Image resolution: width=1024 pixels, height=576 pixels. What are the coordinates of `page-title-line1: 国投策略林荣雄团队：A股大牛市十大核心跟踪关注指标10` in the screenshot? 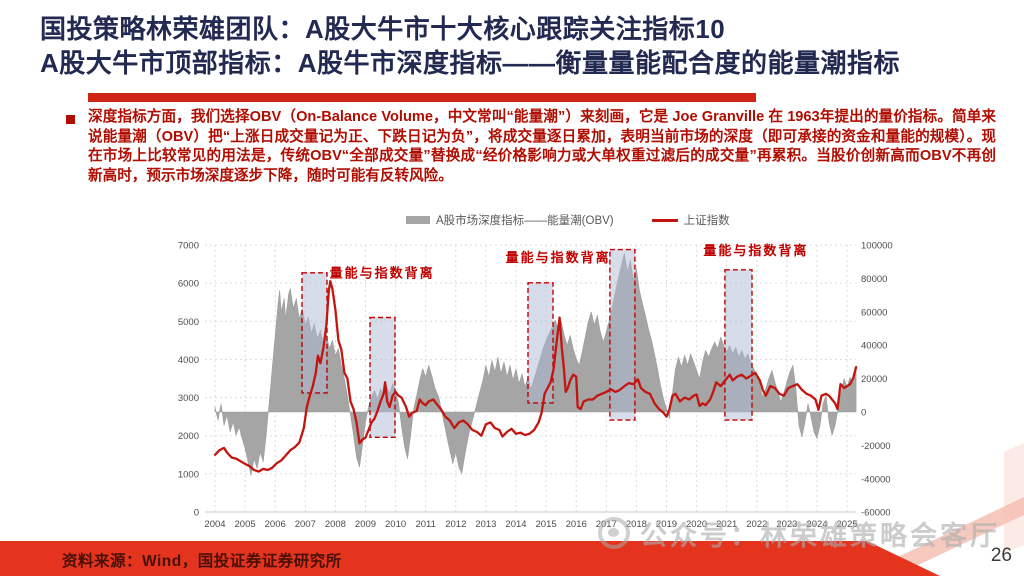 It's located at (383, 29).